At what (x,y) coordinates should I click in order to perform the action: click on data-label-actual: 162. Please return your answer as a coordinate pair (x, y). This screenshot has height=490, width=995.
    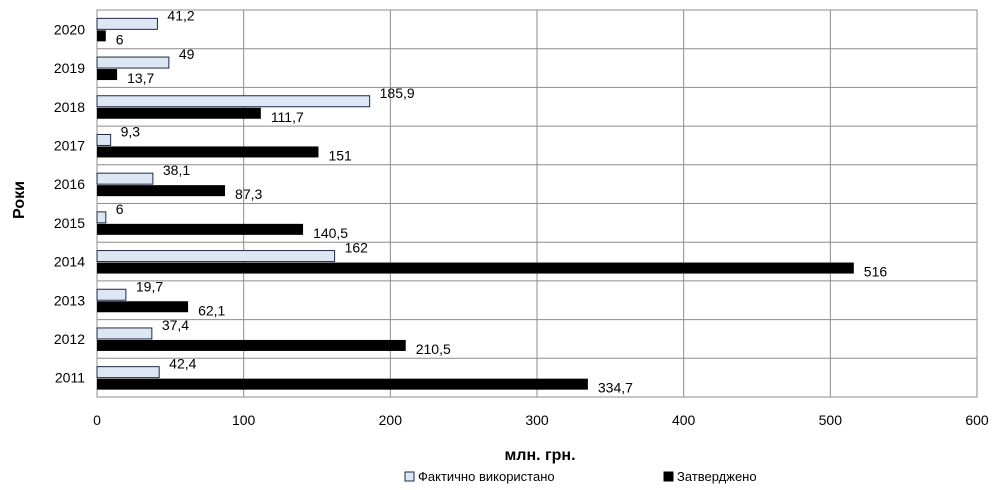
    Looking at the image, I should click on (357, 248).